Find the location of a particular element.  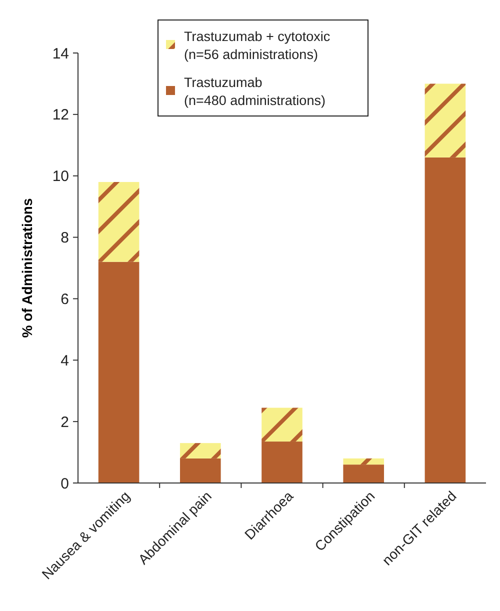

y-tick-label: 14 is located at coordinates (60, 53).